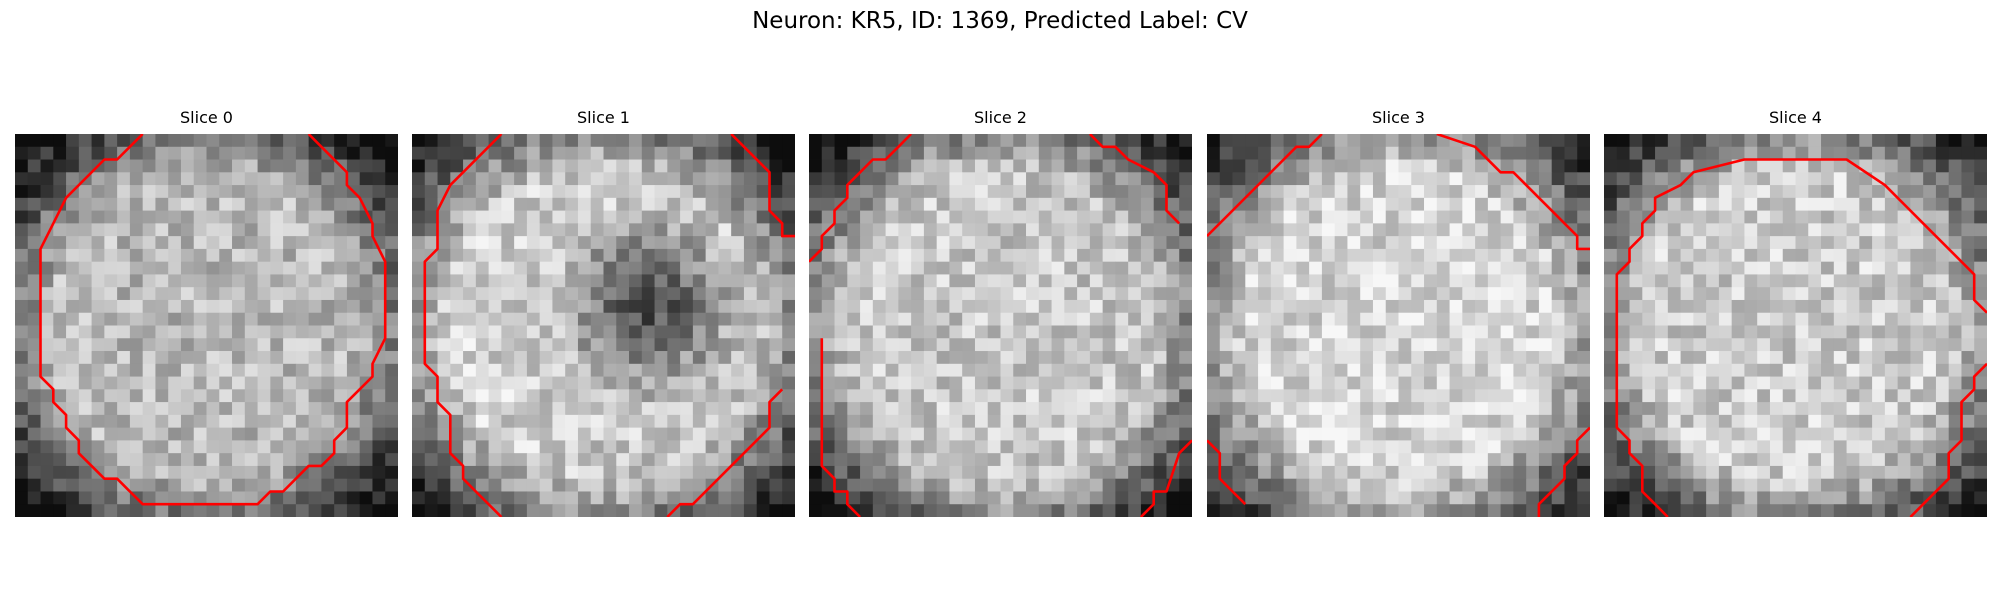  Describe the element at coordinates (206, 117) in the screenshot. I see `slice-title-0: Slice 0` at that location.